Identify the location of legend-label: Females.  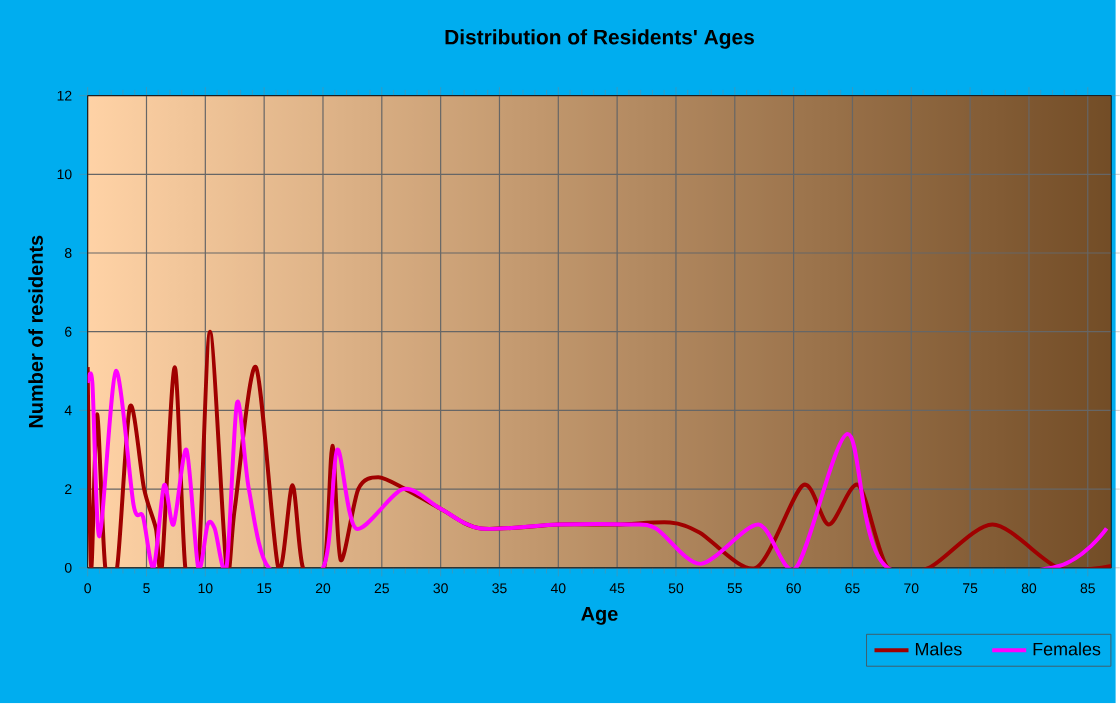
(1067, 649).